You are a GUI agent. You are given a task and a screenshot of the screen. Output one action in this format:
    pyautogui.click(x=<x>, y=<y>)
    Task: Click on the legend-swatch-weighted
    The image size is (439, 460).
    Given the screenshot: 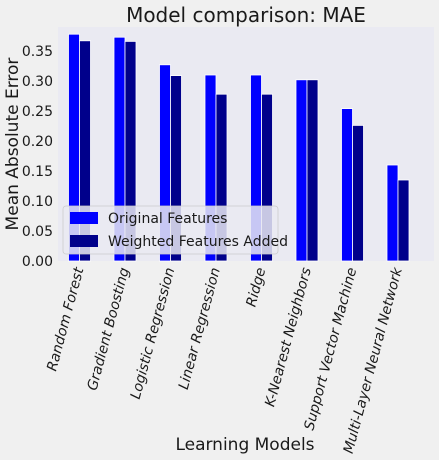 What is the action you would take?
    pyautogui.click(x=84, y=241)
    